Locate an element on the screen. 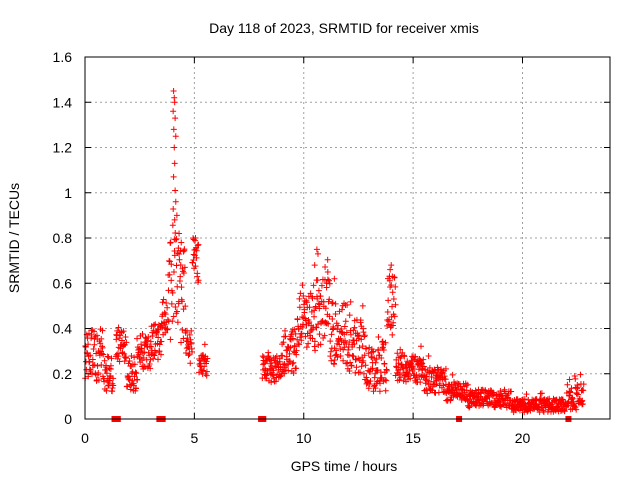 The image size is (640, 480). y-axis-label: SRMTID / TECUs is located at coordinates (14, 238).